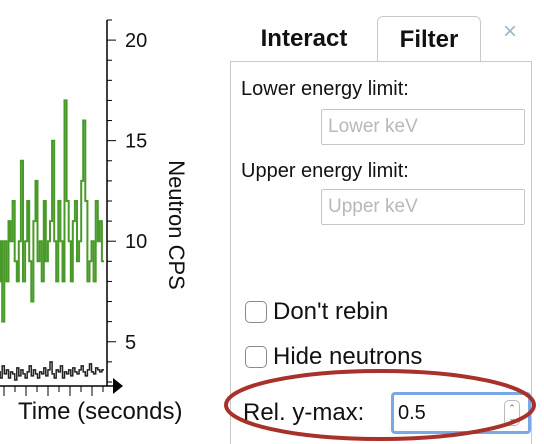 This screenshot has height=444, width=544. Describe the element at coordinates (423, 127) in the screenshot. I see `lower-energy-input` at that location.